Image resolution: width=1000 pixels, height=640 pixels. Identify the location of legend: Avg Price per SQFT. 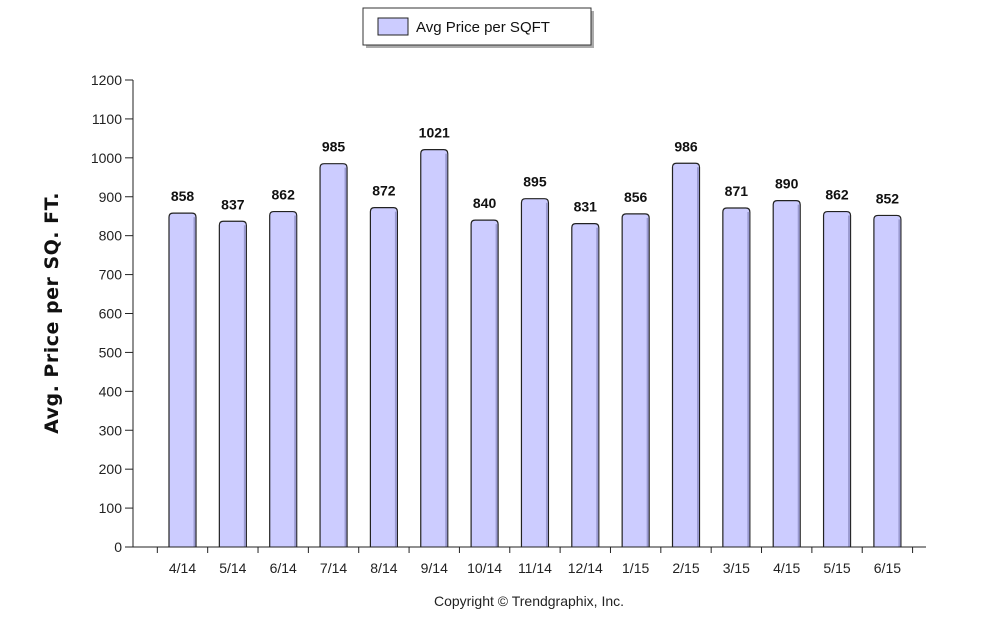
(478, 27).